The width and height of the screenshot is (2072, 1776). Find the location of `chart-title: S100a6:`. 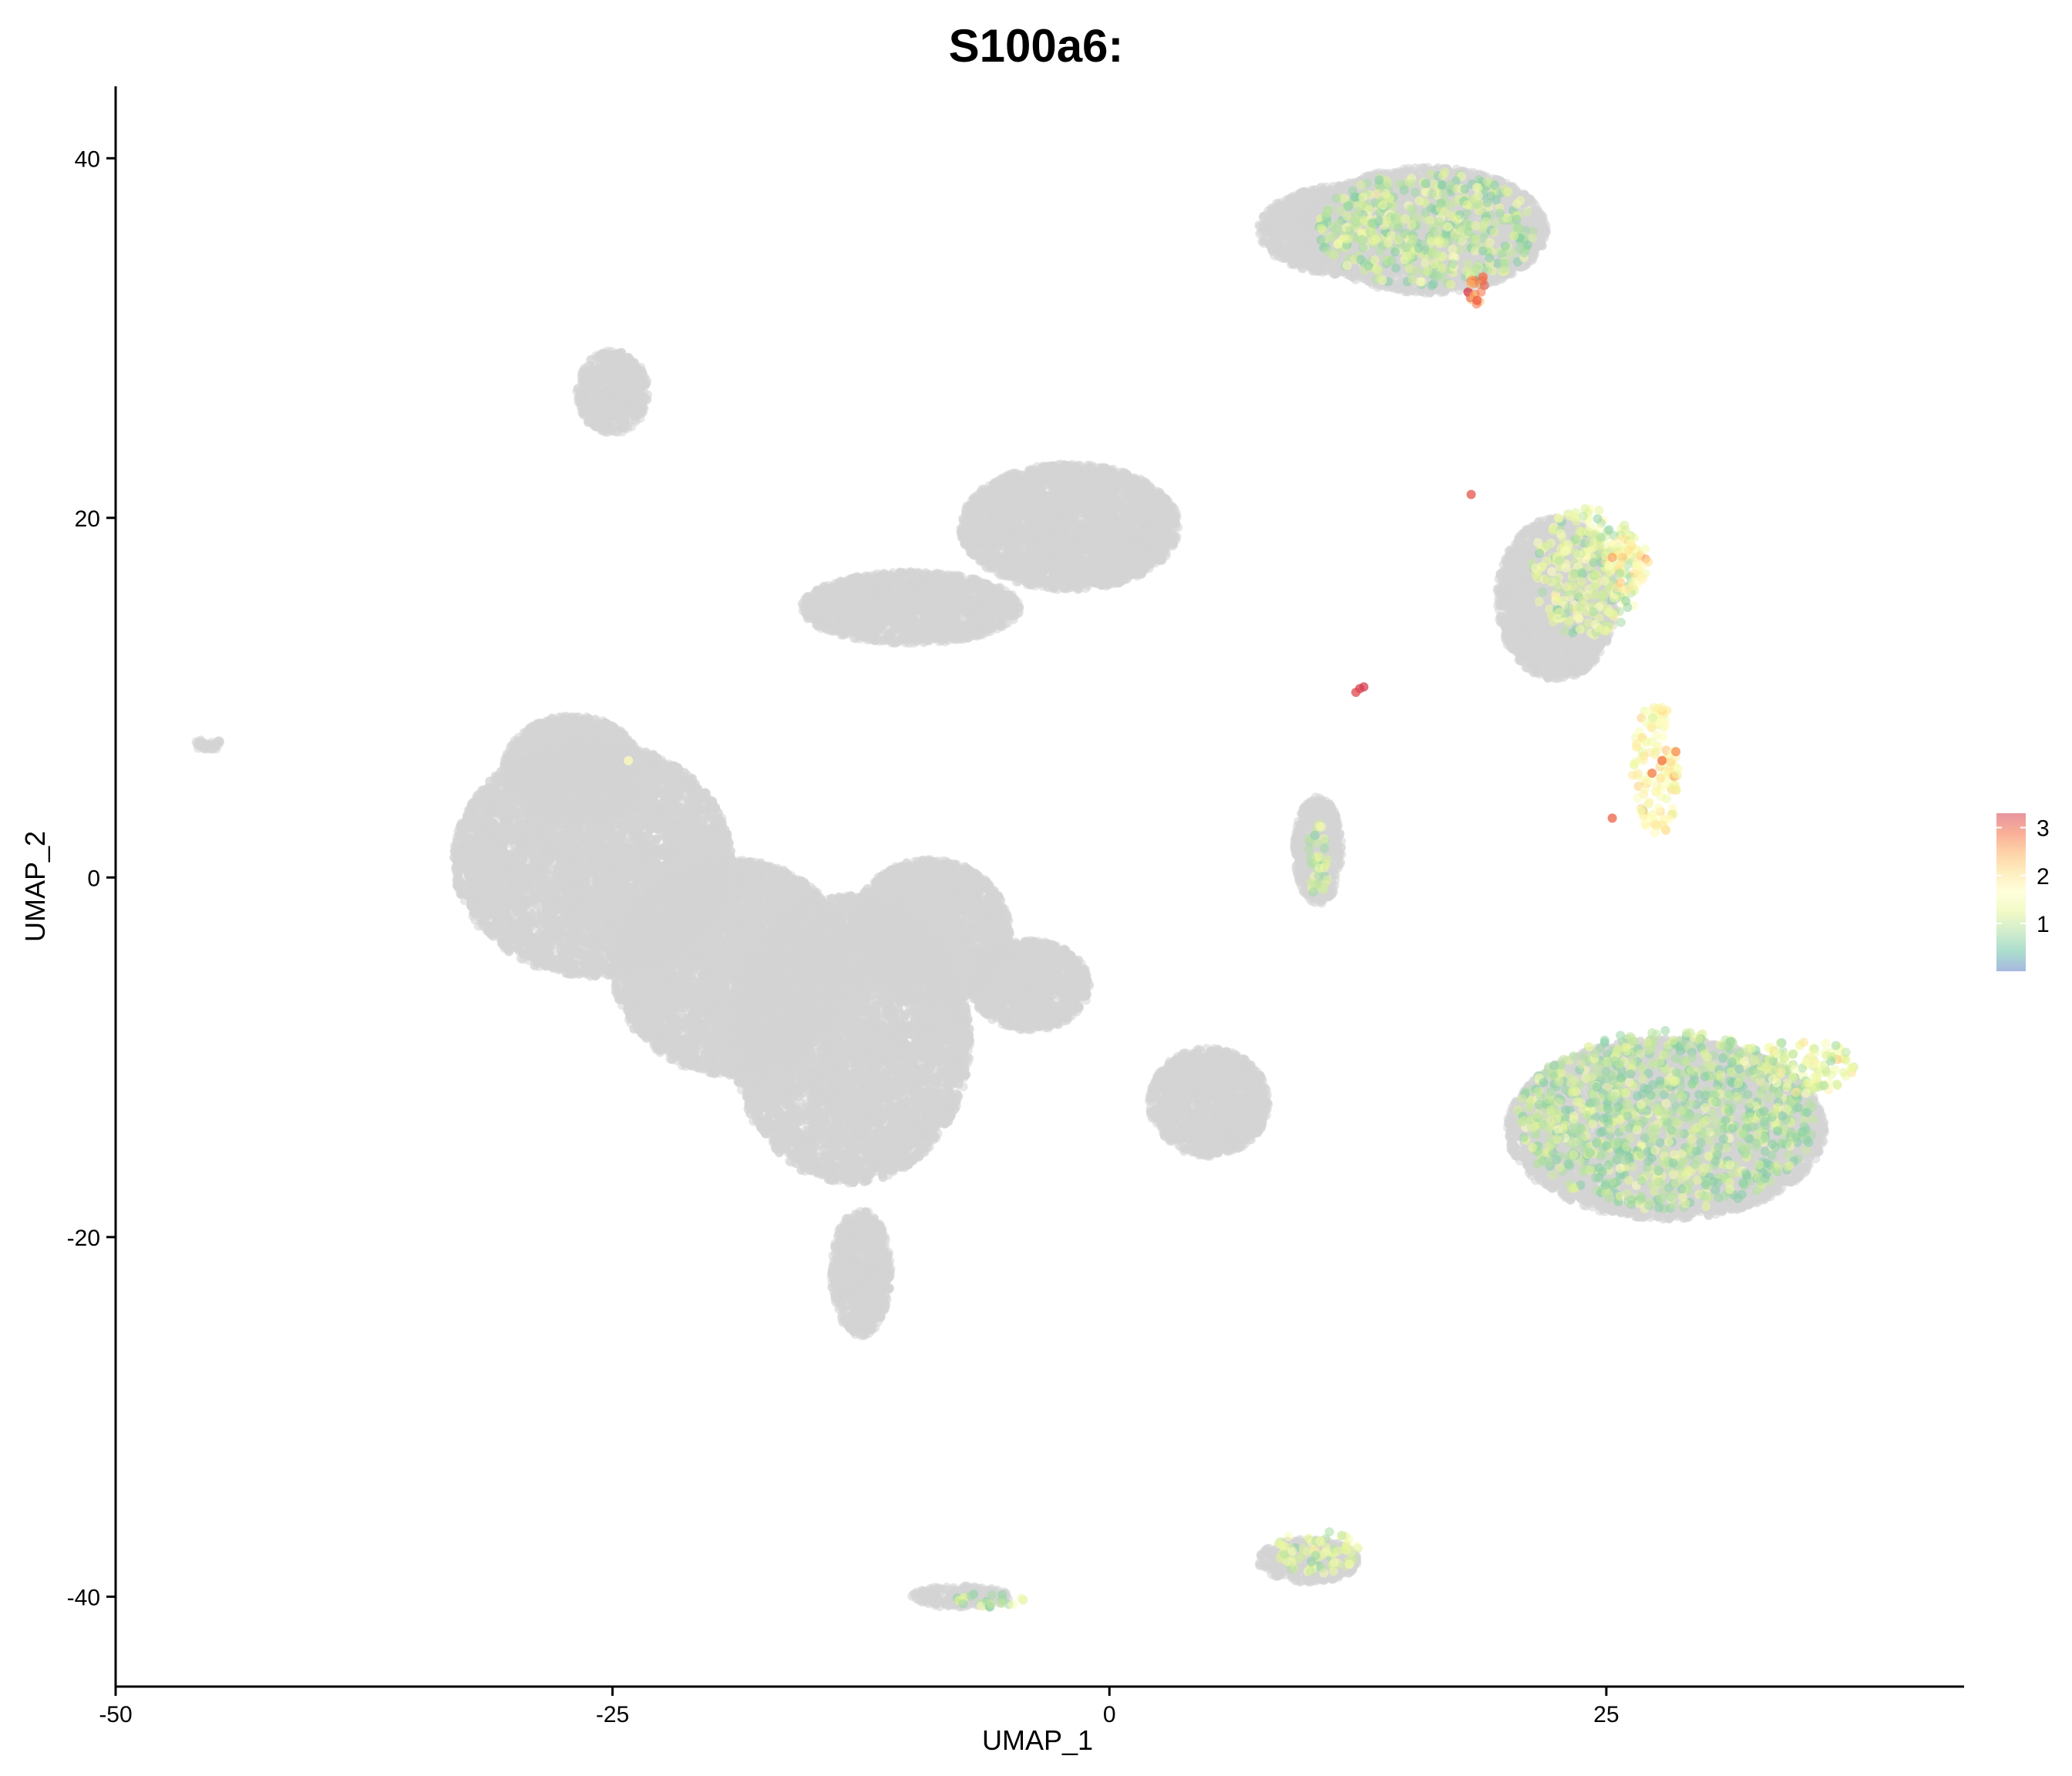

chart-title: S100a6: is located at coordinates (1037, 46).